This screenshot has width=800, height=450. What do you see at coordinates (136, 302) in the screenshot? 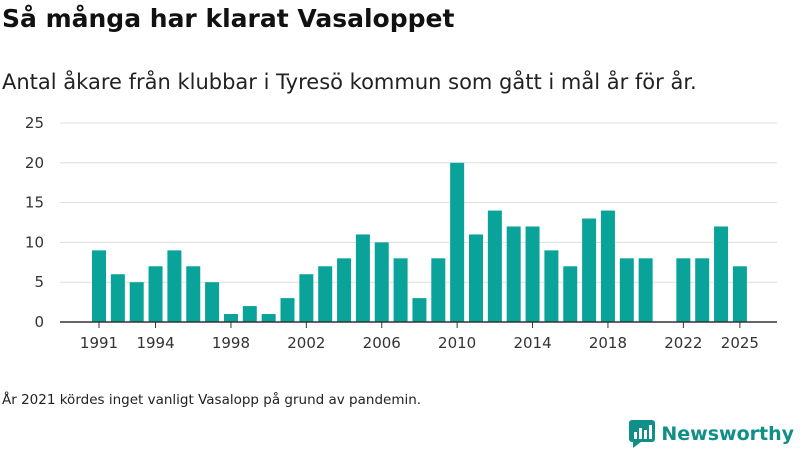
I see `bar-1993` at bounding box center [136, 302].